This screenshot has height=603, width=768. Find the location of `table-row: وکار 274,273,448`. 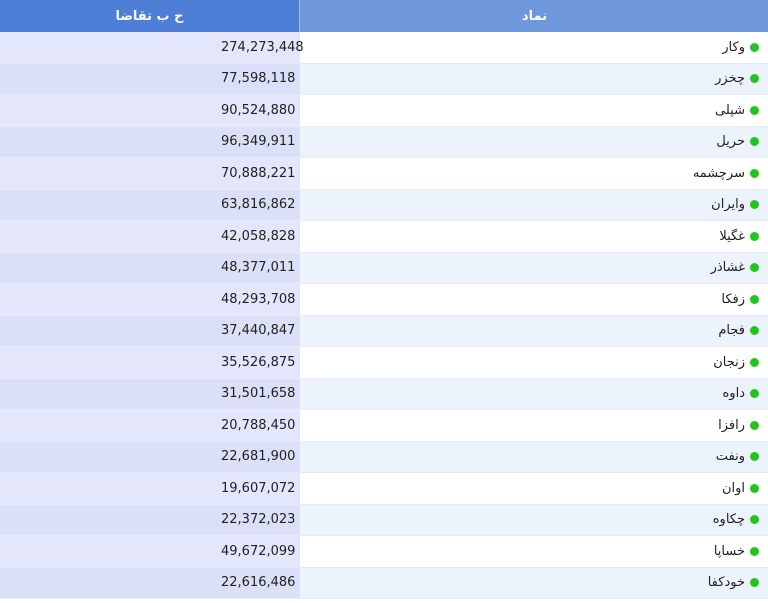

table-row: وکار 274,273,448 is located at coordinates (384, 48).